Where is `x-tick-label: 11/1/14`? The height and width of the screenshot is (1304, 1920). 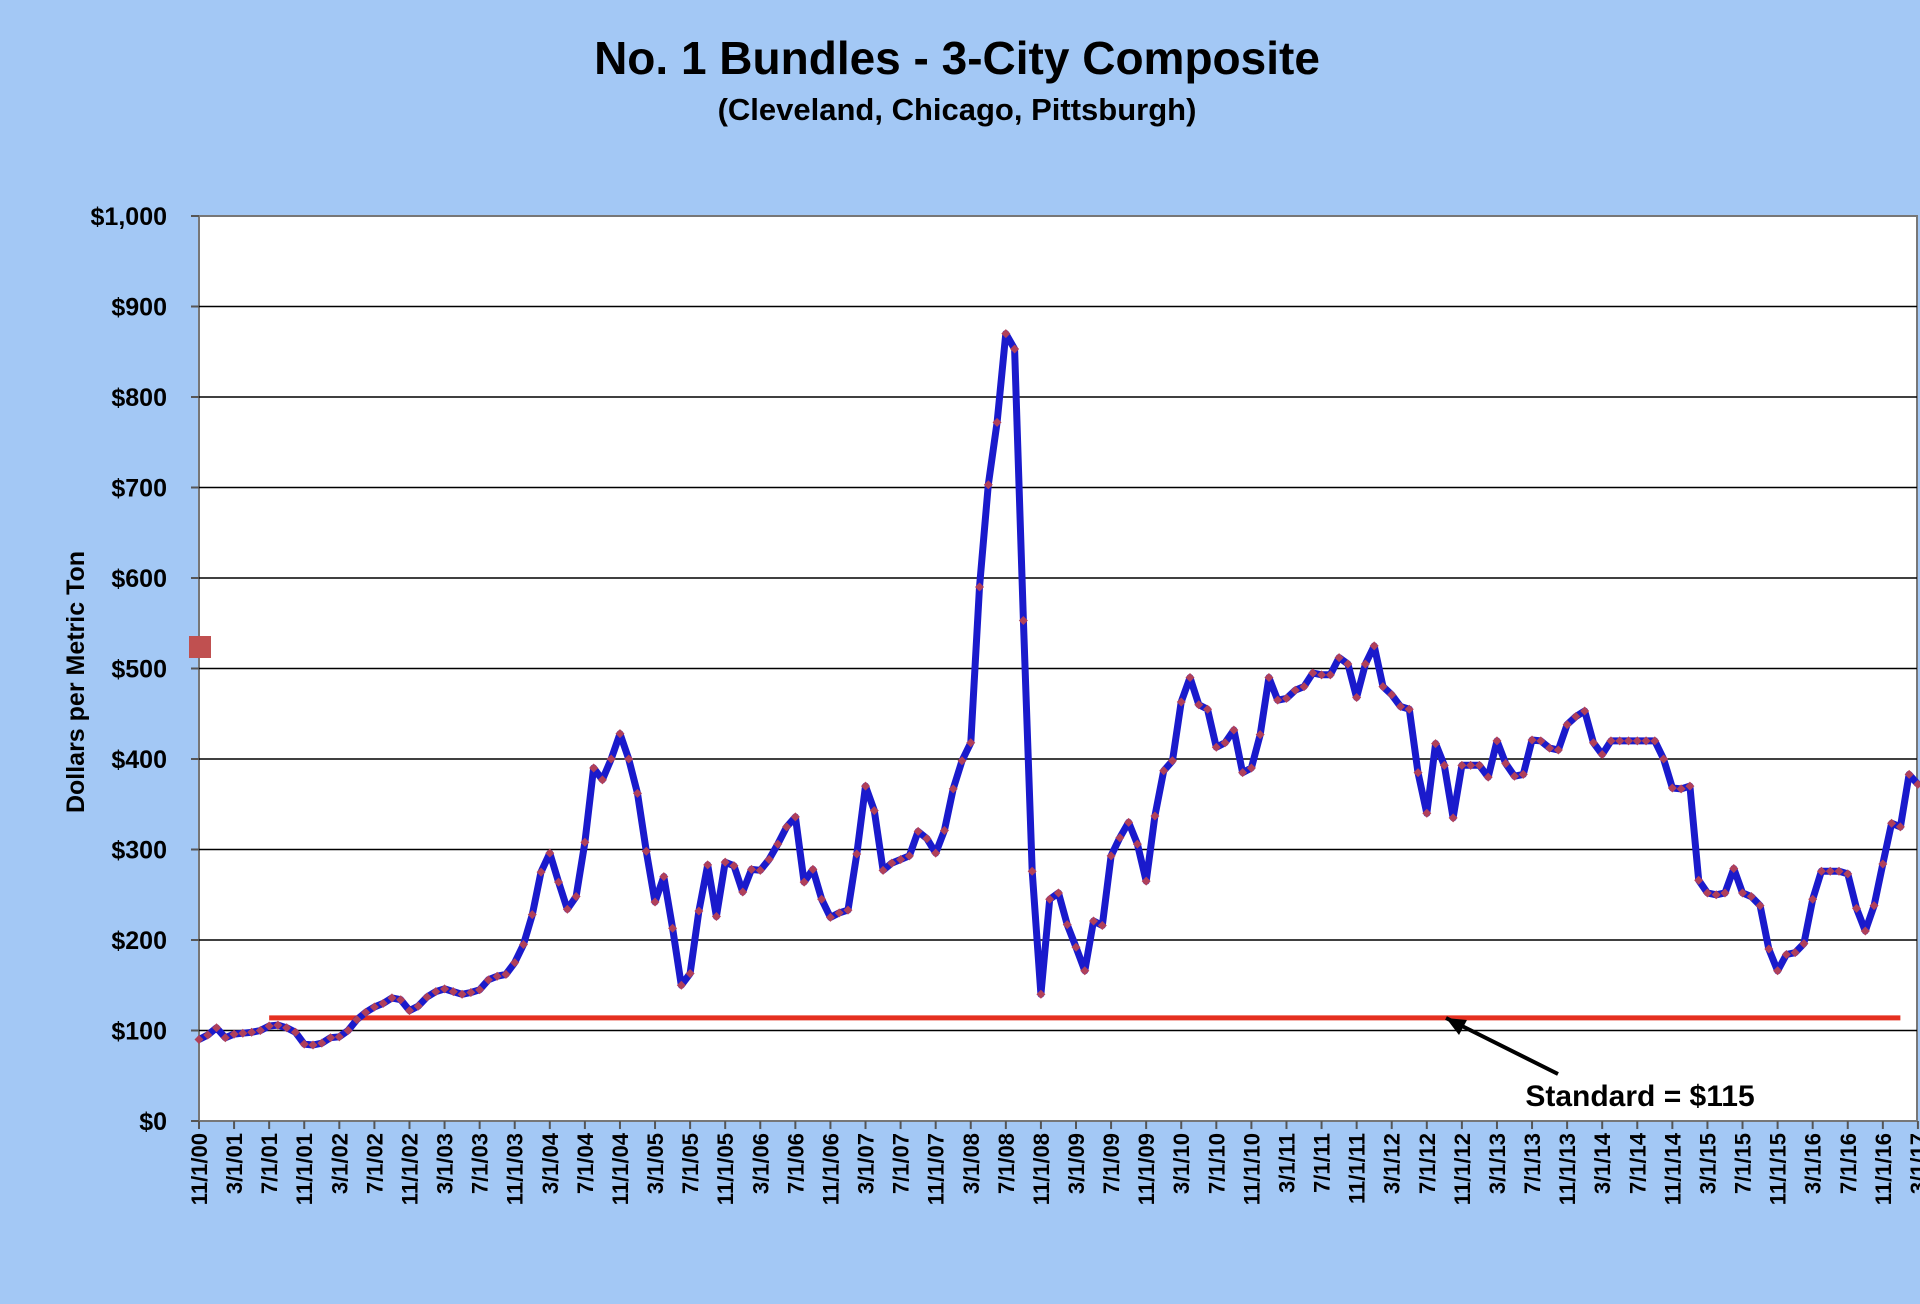 x-tick-label: 11/1/14 is located at coordinates (1672, 1168).